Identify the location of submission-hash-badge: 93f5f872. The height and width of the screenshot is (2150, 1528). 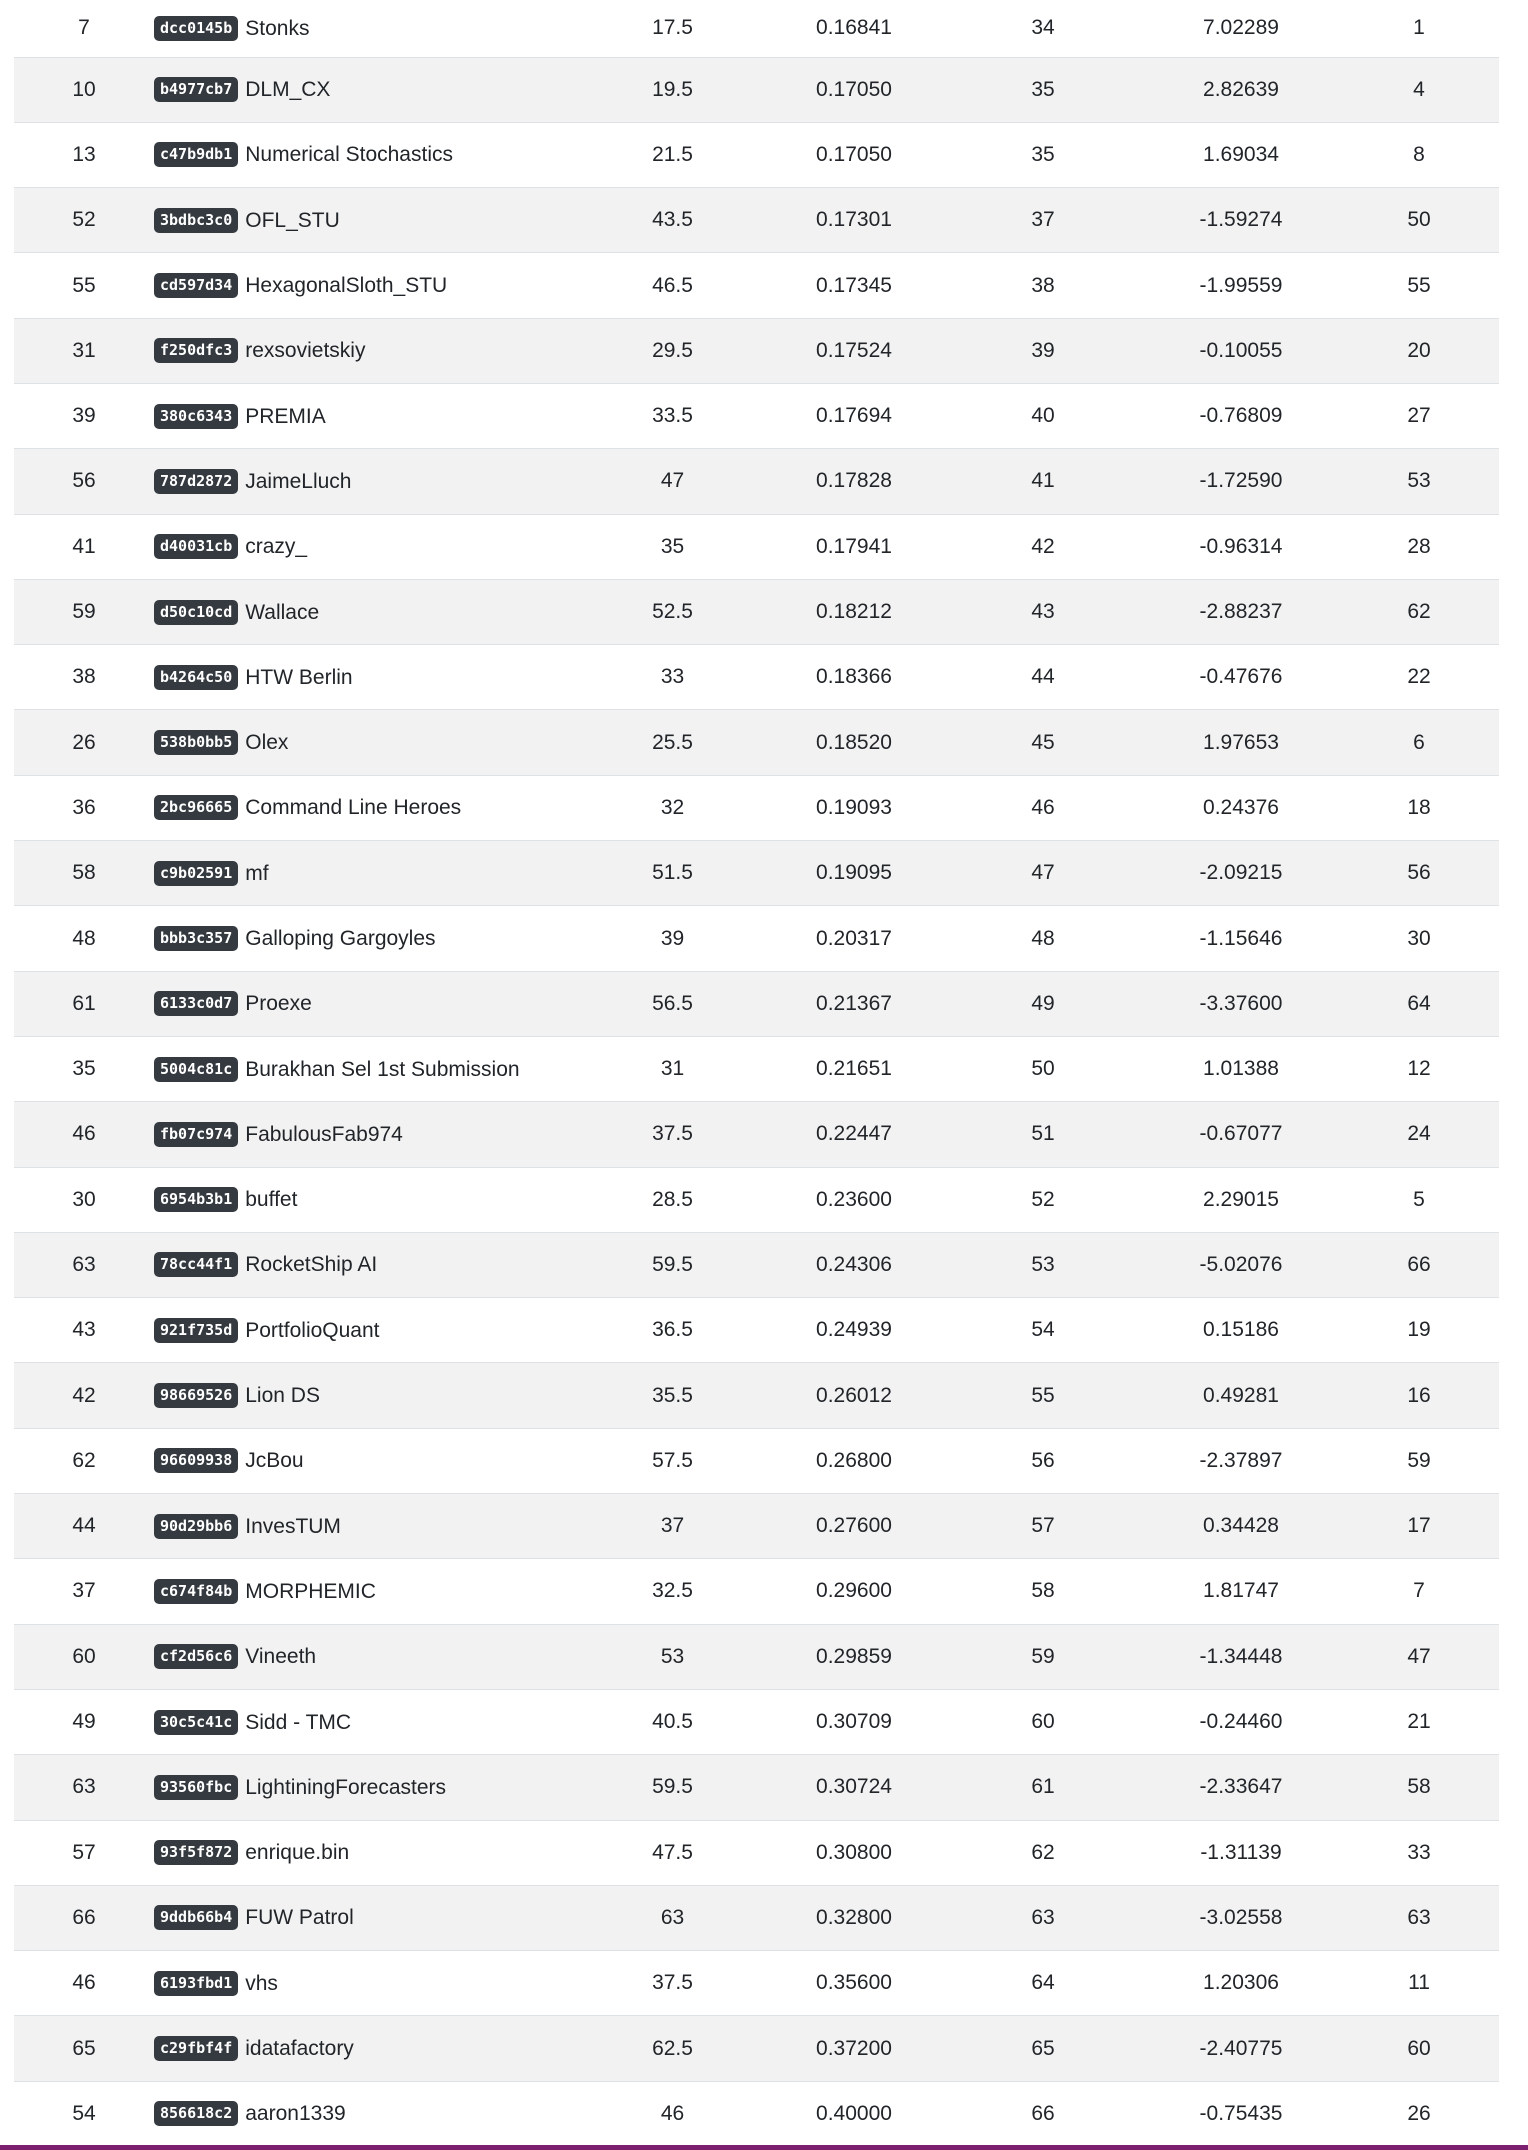
(196, 1853).